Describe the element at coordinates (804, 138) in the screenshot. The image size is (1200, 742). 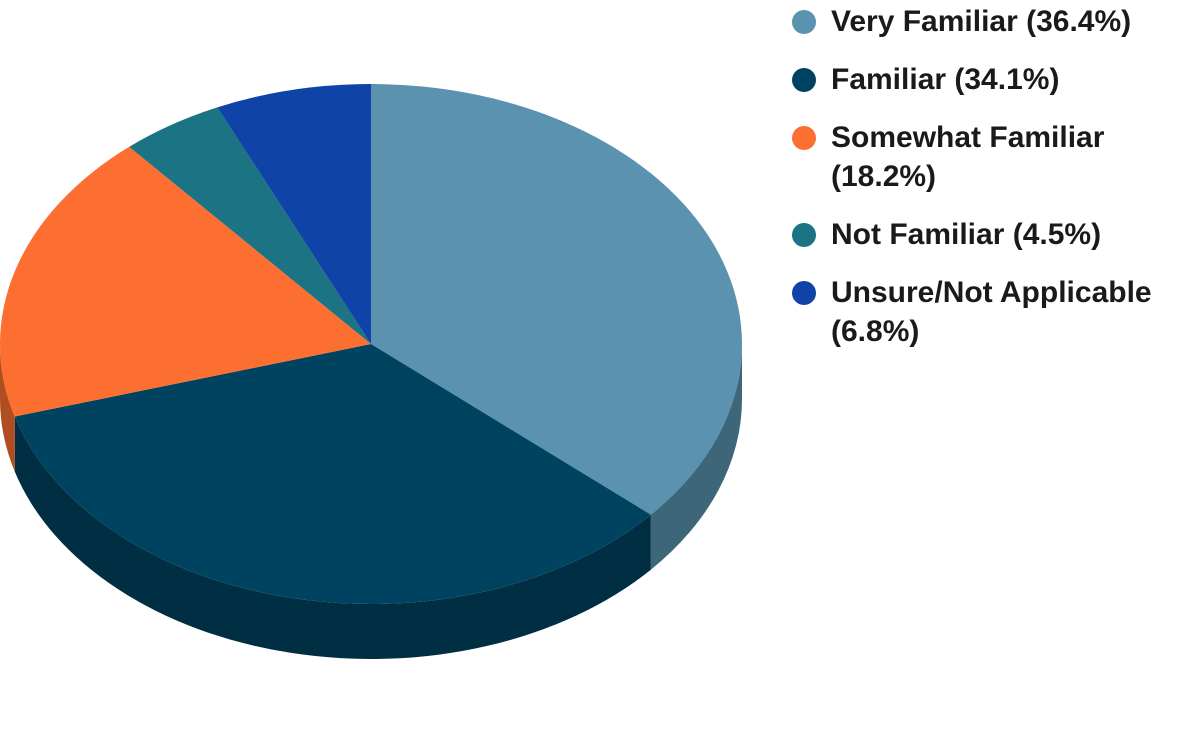
I see `legend-swatch-somewhat-familiar` at that location.